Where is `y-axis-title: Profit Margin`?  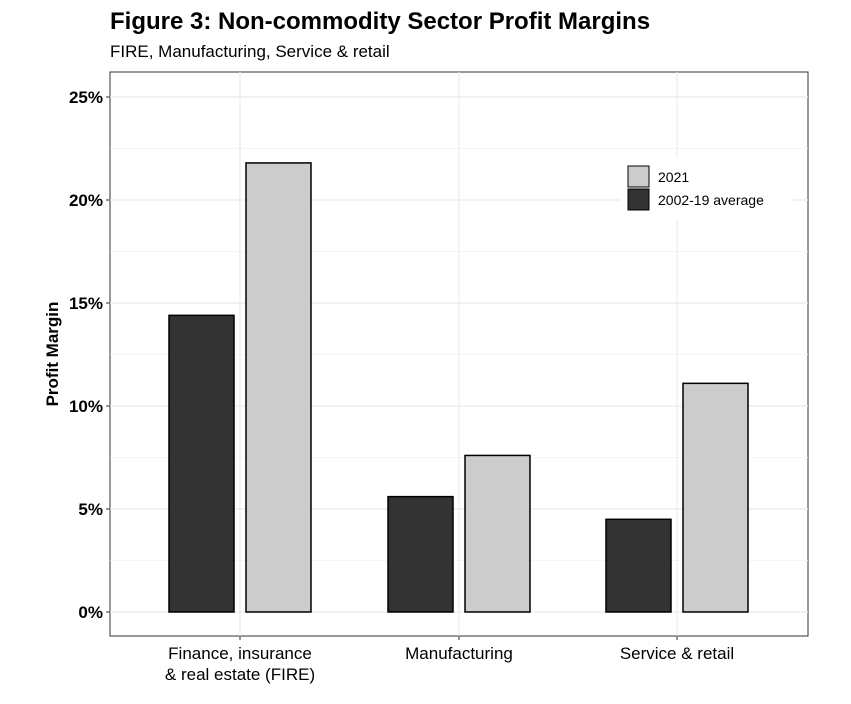
y-axis-title: Profit Margin is located at coordinates (52, 354).